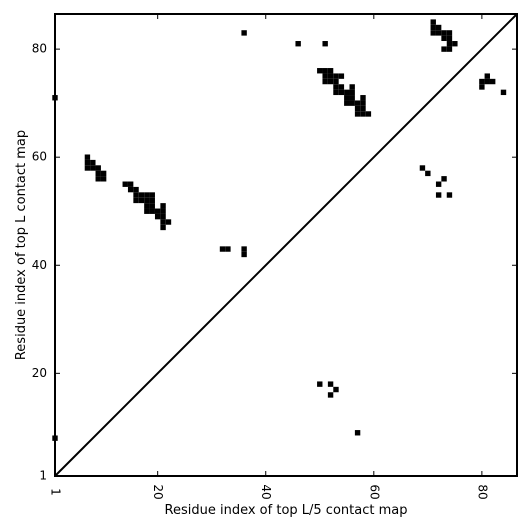 The width and height of the screenshot is (531, 531). What do you see at coordinates (43, 476) in the screenshot?
I see `y-tick-label: 1` at bounding box center [43, 476].